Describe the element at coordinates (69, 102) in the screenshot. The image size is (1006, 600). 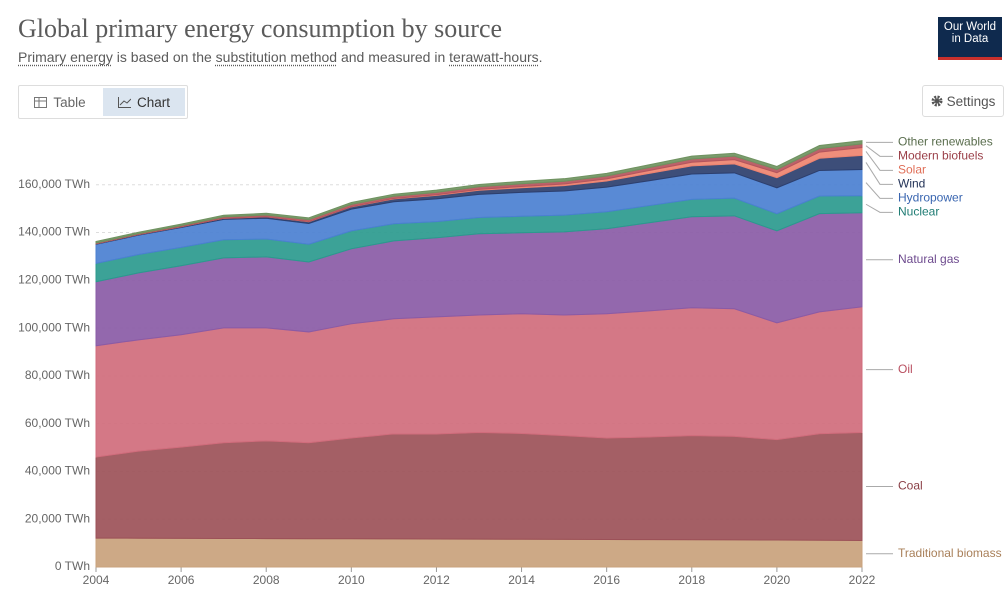
I see `tab-label: Table` at that location.